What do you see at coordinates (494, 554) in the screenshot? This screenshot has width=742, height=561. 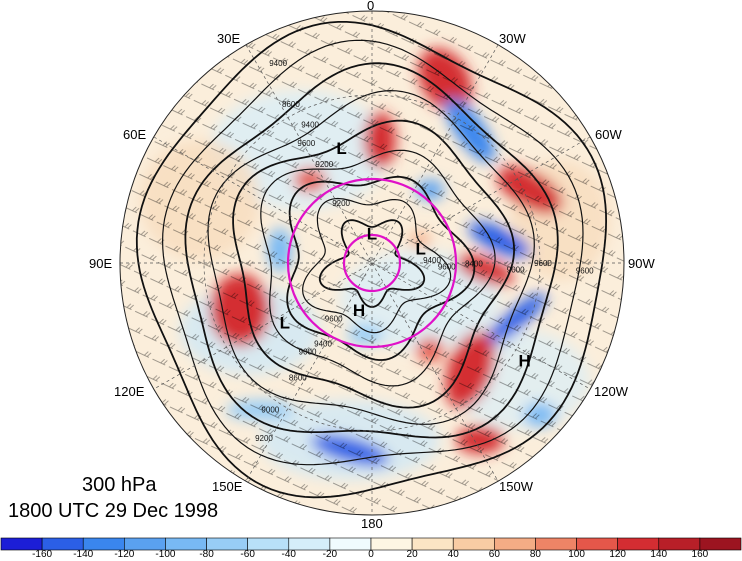 I see `colorbar-label: 60` at bounding box center [494, 554].